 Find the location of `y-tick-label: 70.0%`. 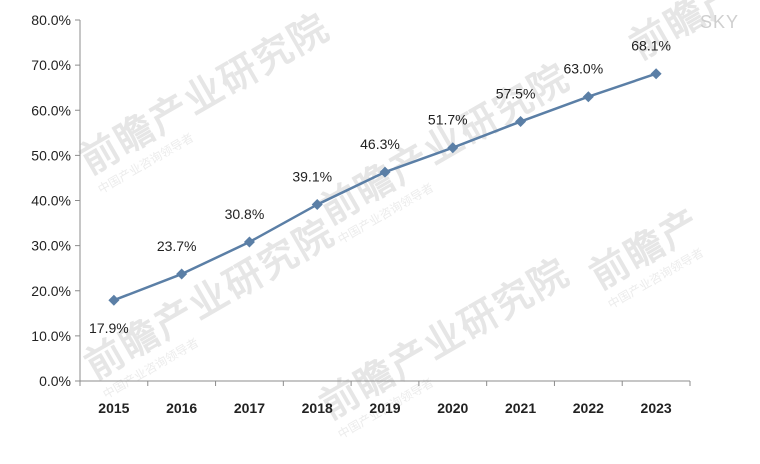

y-tick-label: 70.0% is located at coordinates (51, 65).